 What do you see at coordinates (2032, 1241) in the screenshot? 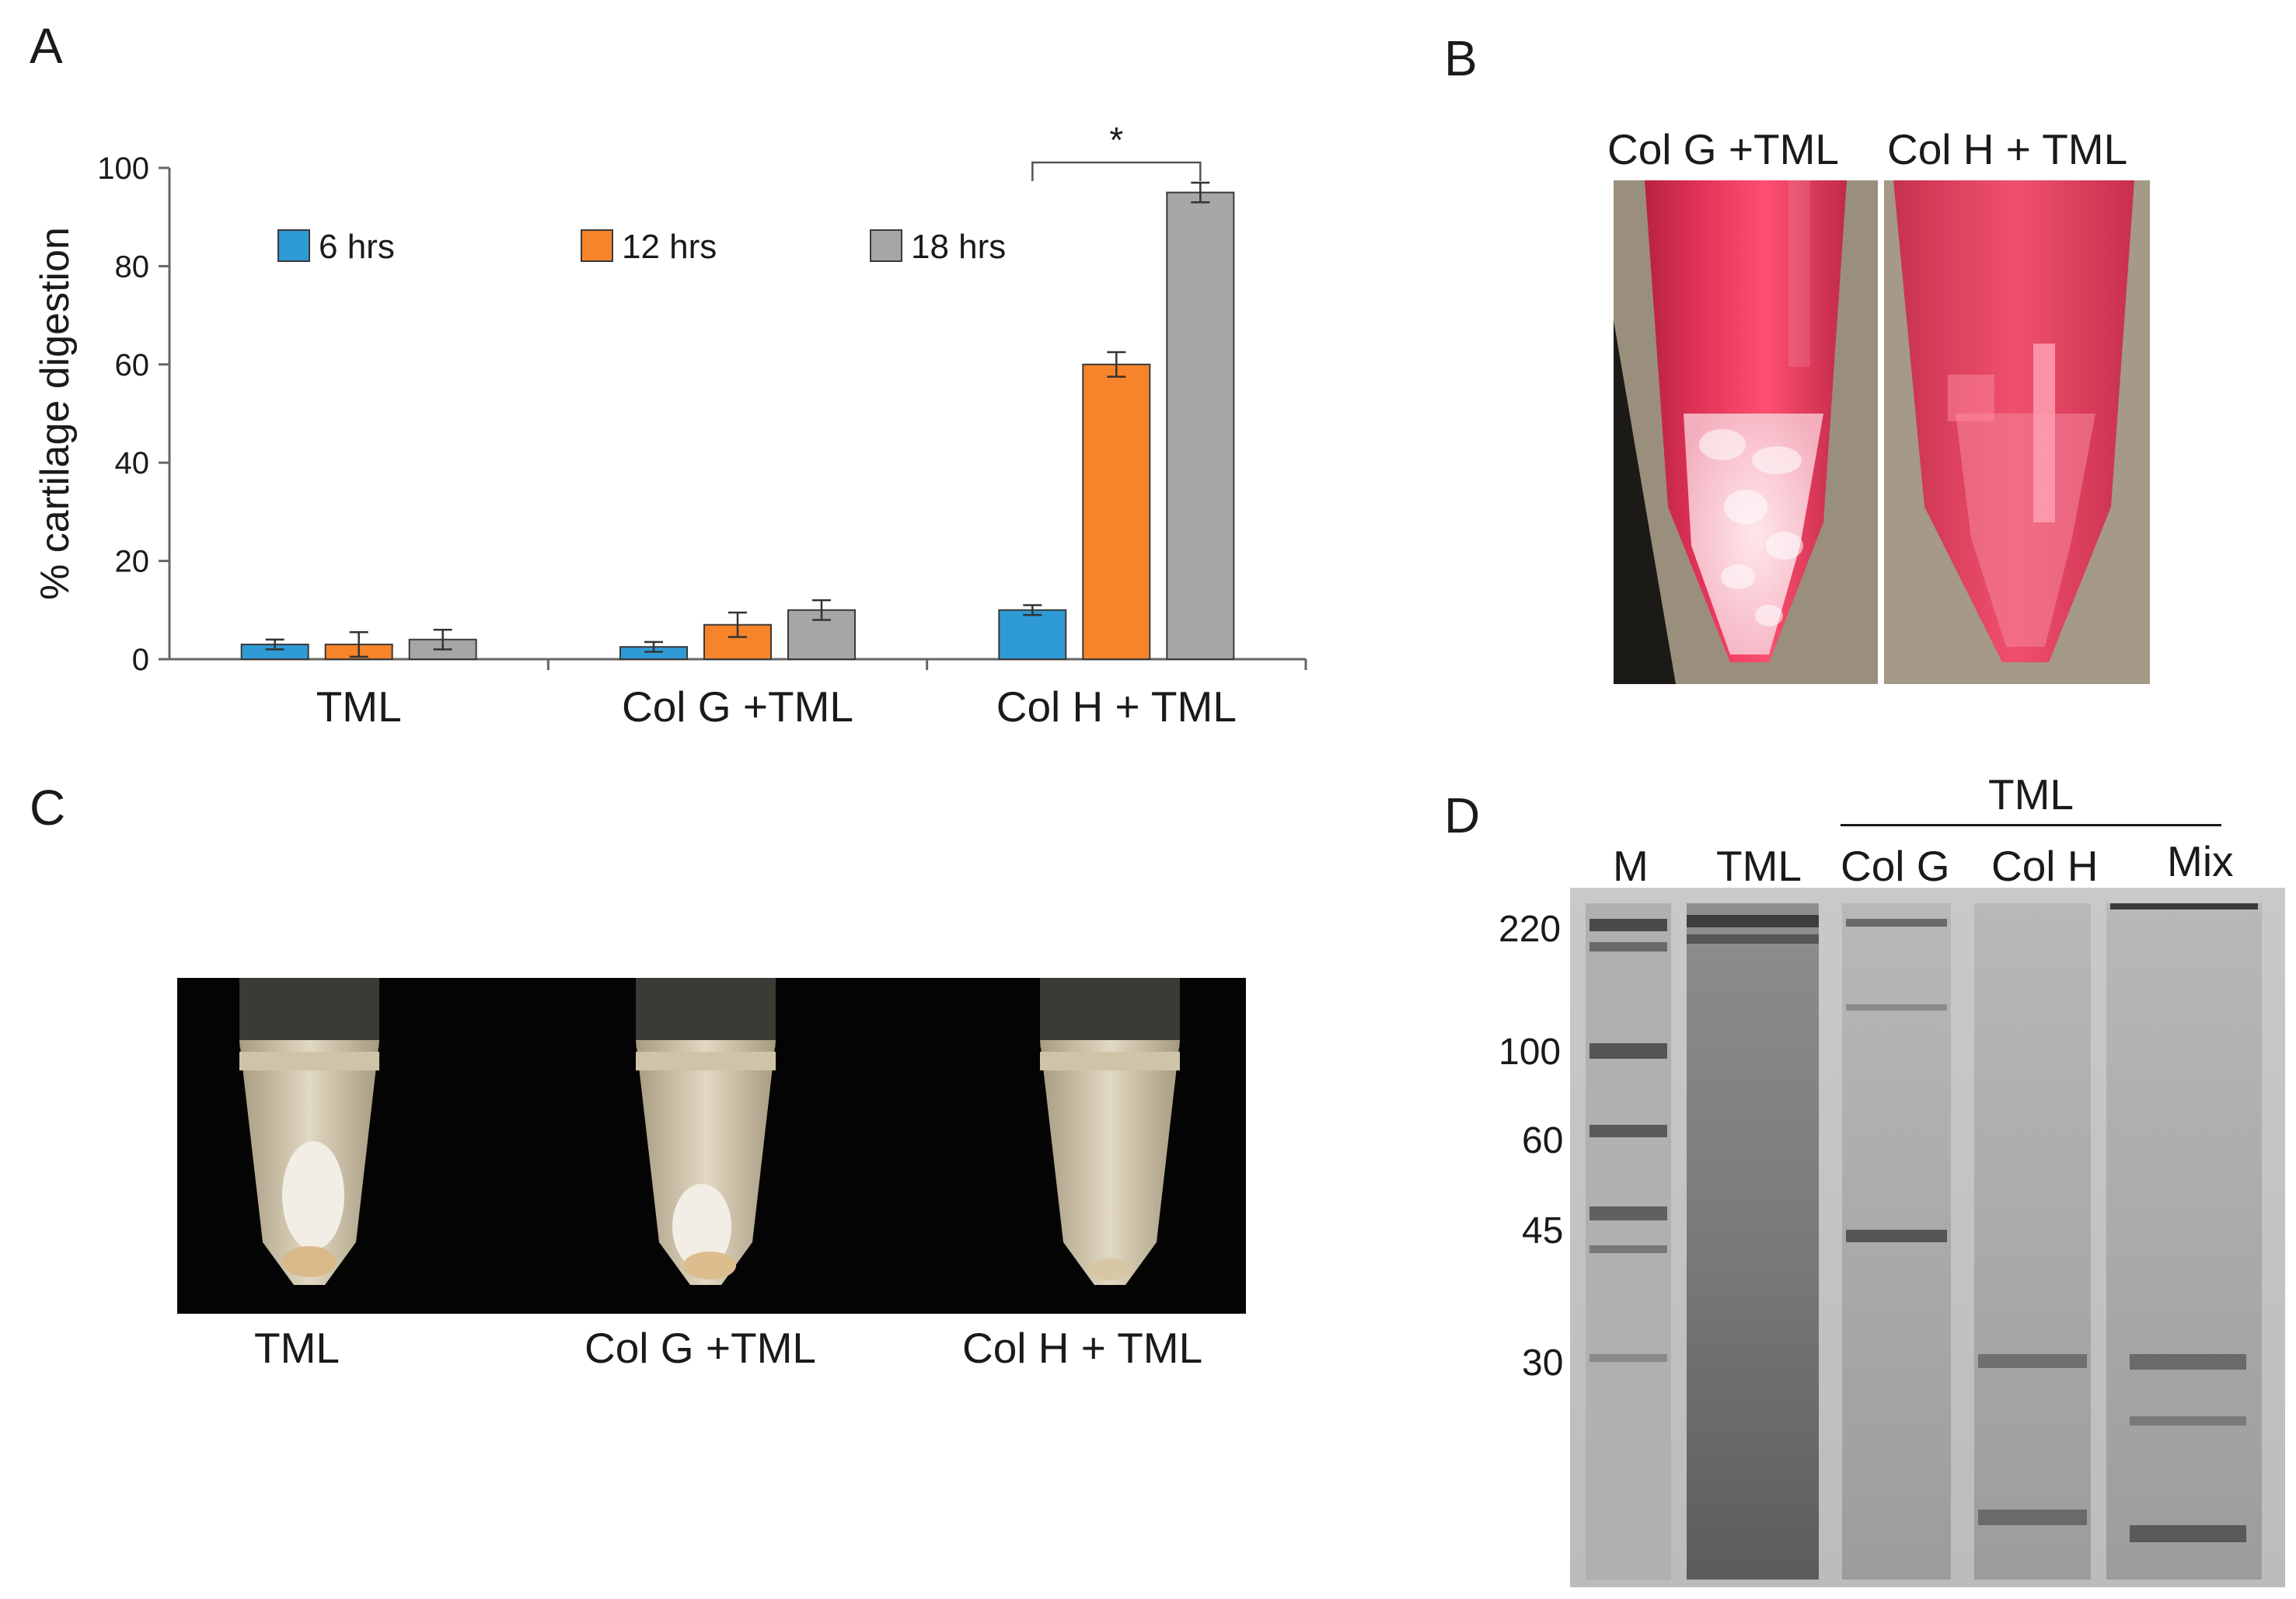
I see `gel-lane-colh` at bounding box center [2032, 1241].